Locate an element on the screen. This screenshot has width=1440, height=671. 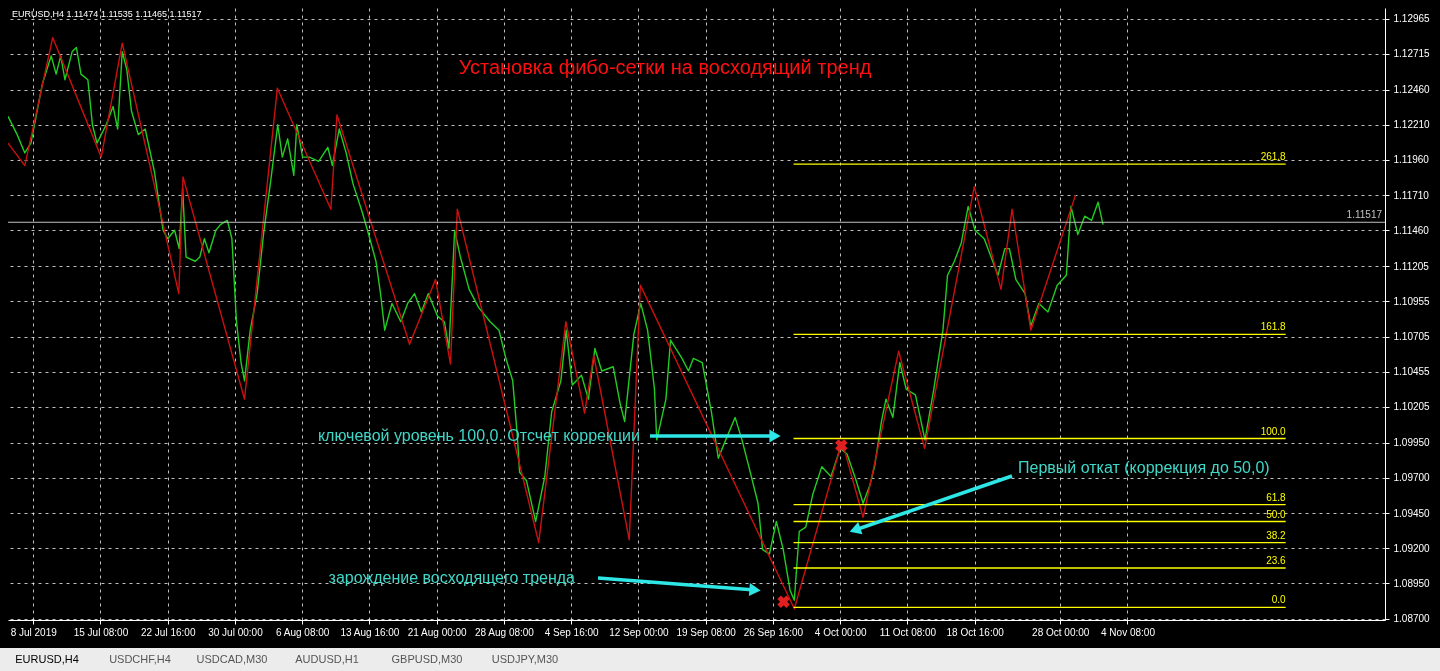
y-tick-label: 1.09950 is located at coordinates (1412, 443).